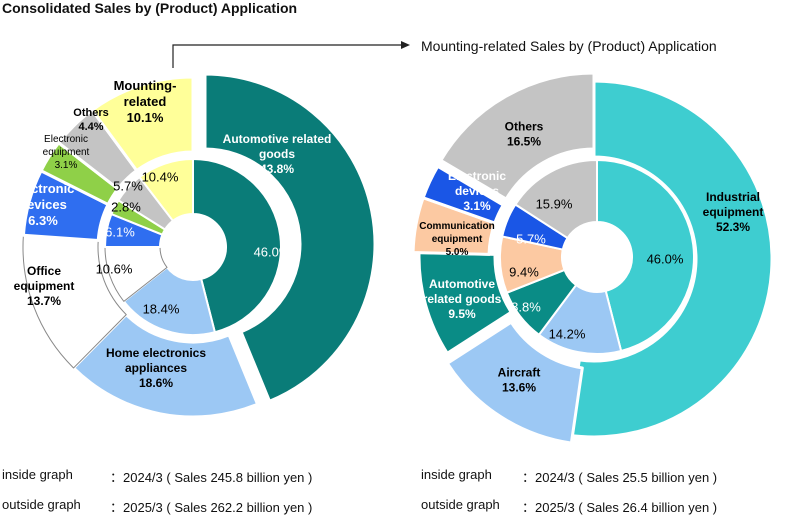 The width and height of the screenshot is (790, 518). I want to click on outer-label-automotive-related-goods: Automotive related goods 9.5%, so click(462, 299).